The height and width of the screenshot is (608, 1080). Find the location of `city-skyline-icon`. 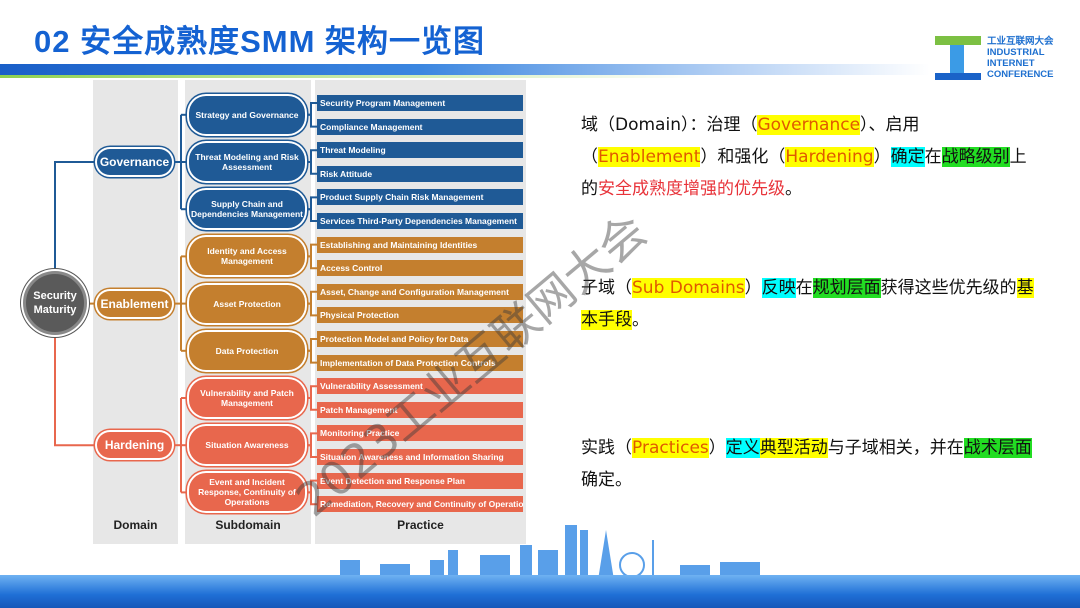

city-skyline-icon is located at coordinates (550, 552).